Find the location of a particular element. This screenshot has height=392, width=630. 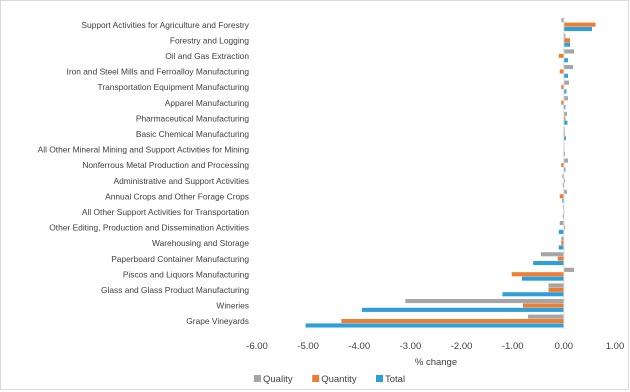

category-label: Grape Vineyards is located at coordinates (217, 321).